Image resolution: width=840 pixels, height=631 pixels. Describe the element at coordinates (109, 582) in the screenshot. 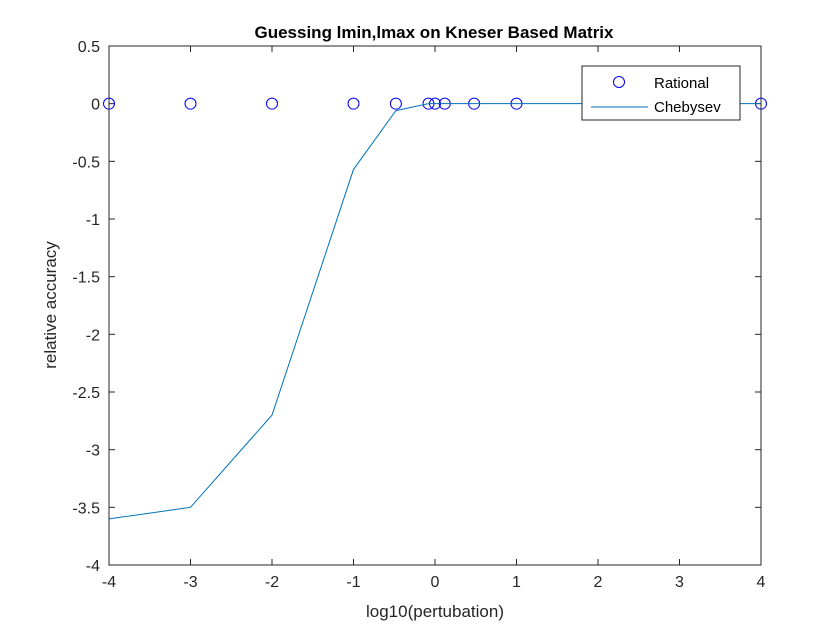

I see `x-tick-label: -4` at that location.